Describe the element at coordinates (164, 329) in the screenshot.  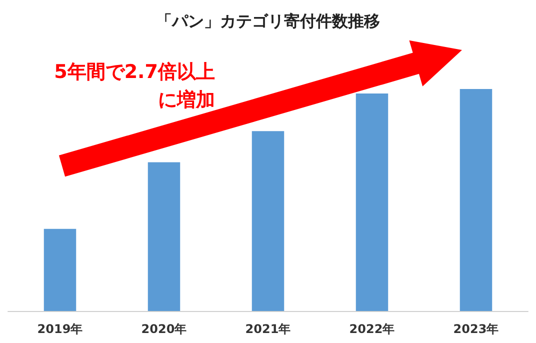
I see `x-tick-label: 2020年` at that location.